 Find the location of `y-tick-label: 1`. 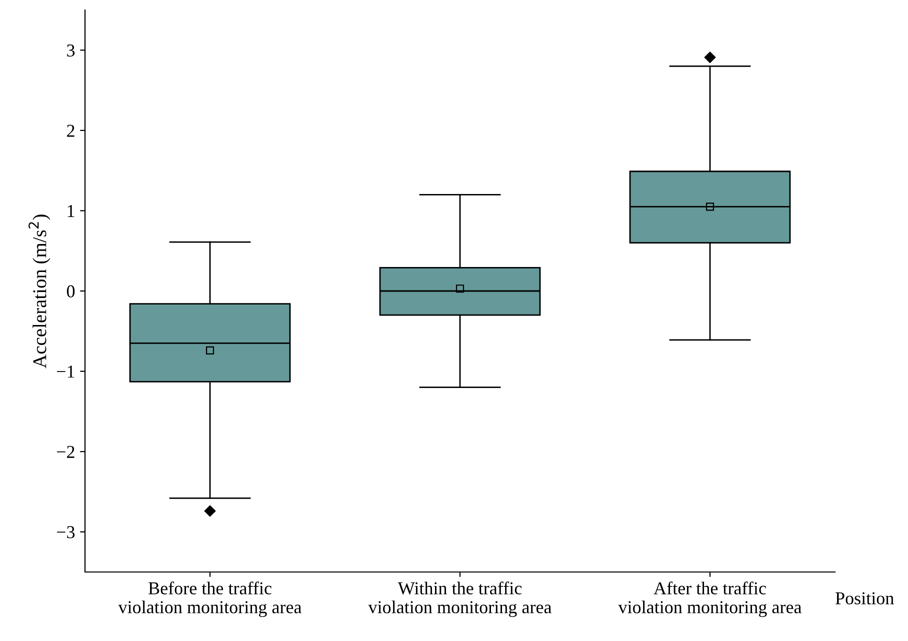

y-tick-label: 1 is located at coordinates (71, 211).